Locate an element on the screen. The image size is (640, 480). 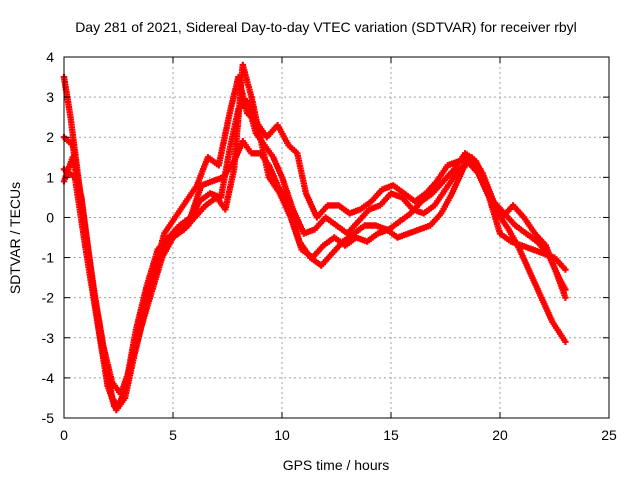
x-tick-label: 0 is located at coordinates (64, 435).